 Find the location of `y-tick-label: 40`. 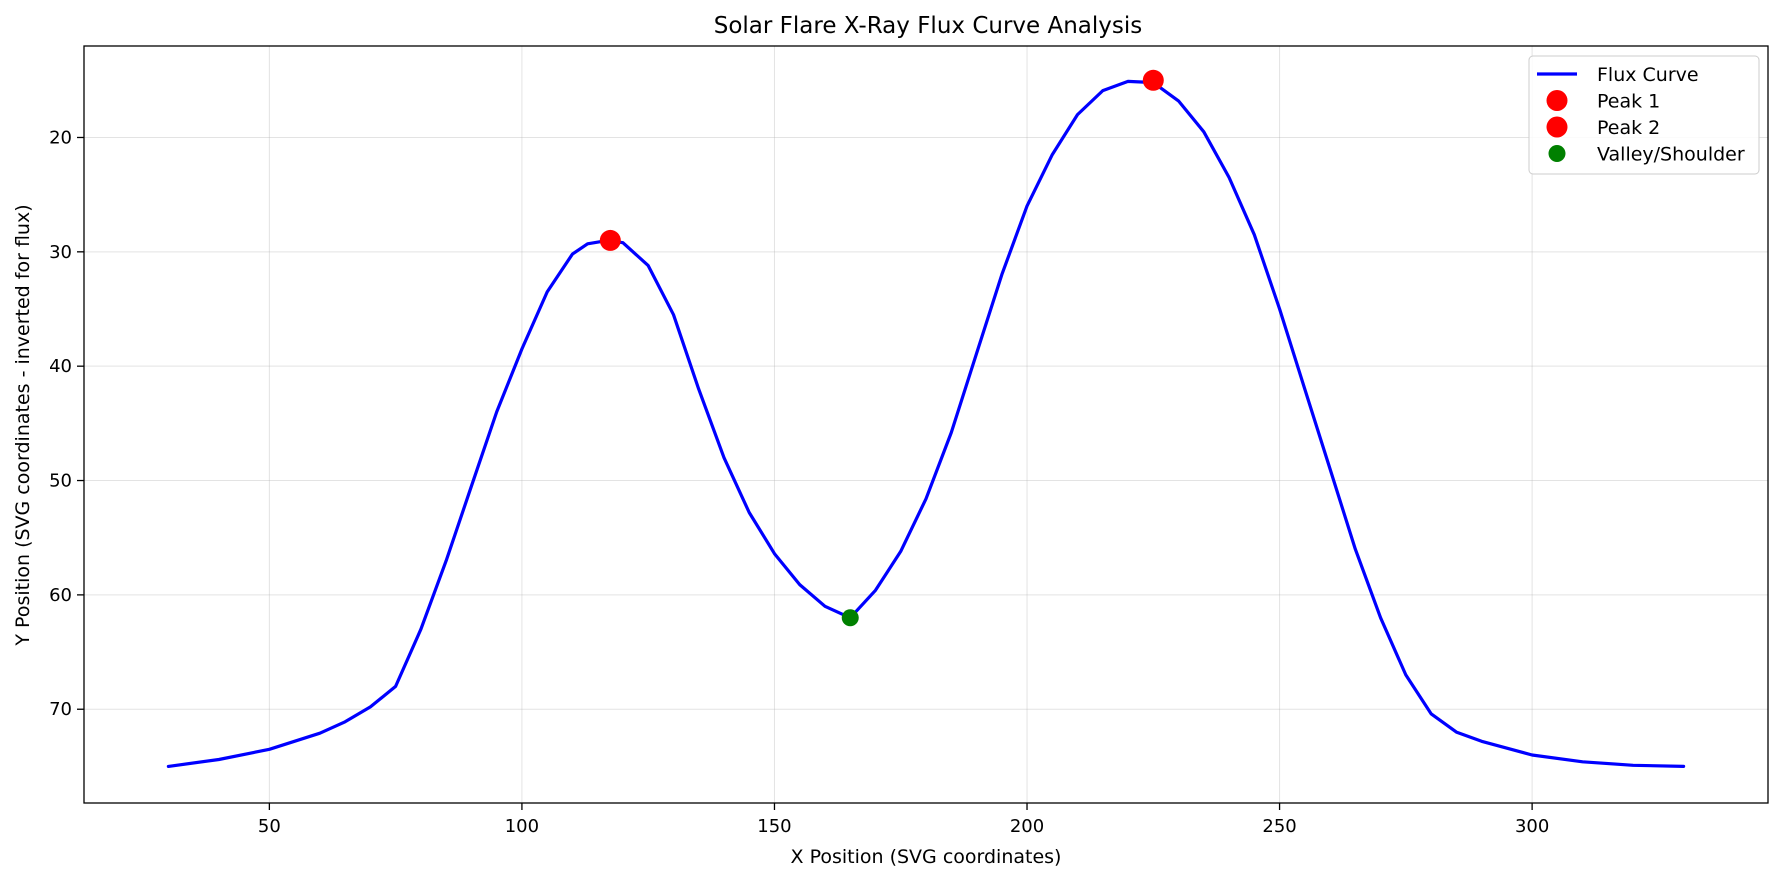

y-tick-label: 40 is located at coordinates (60, 366).